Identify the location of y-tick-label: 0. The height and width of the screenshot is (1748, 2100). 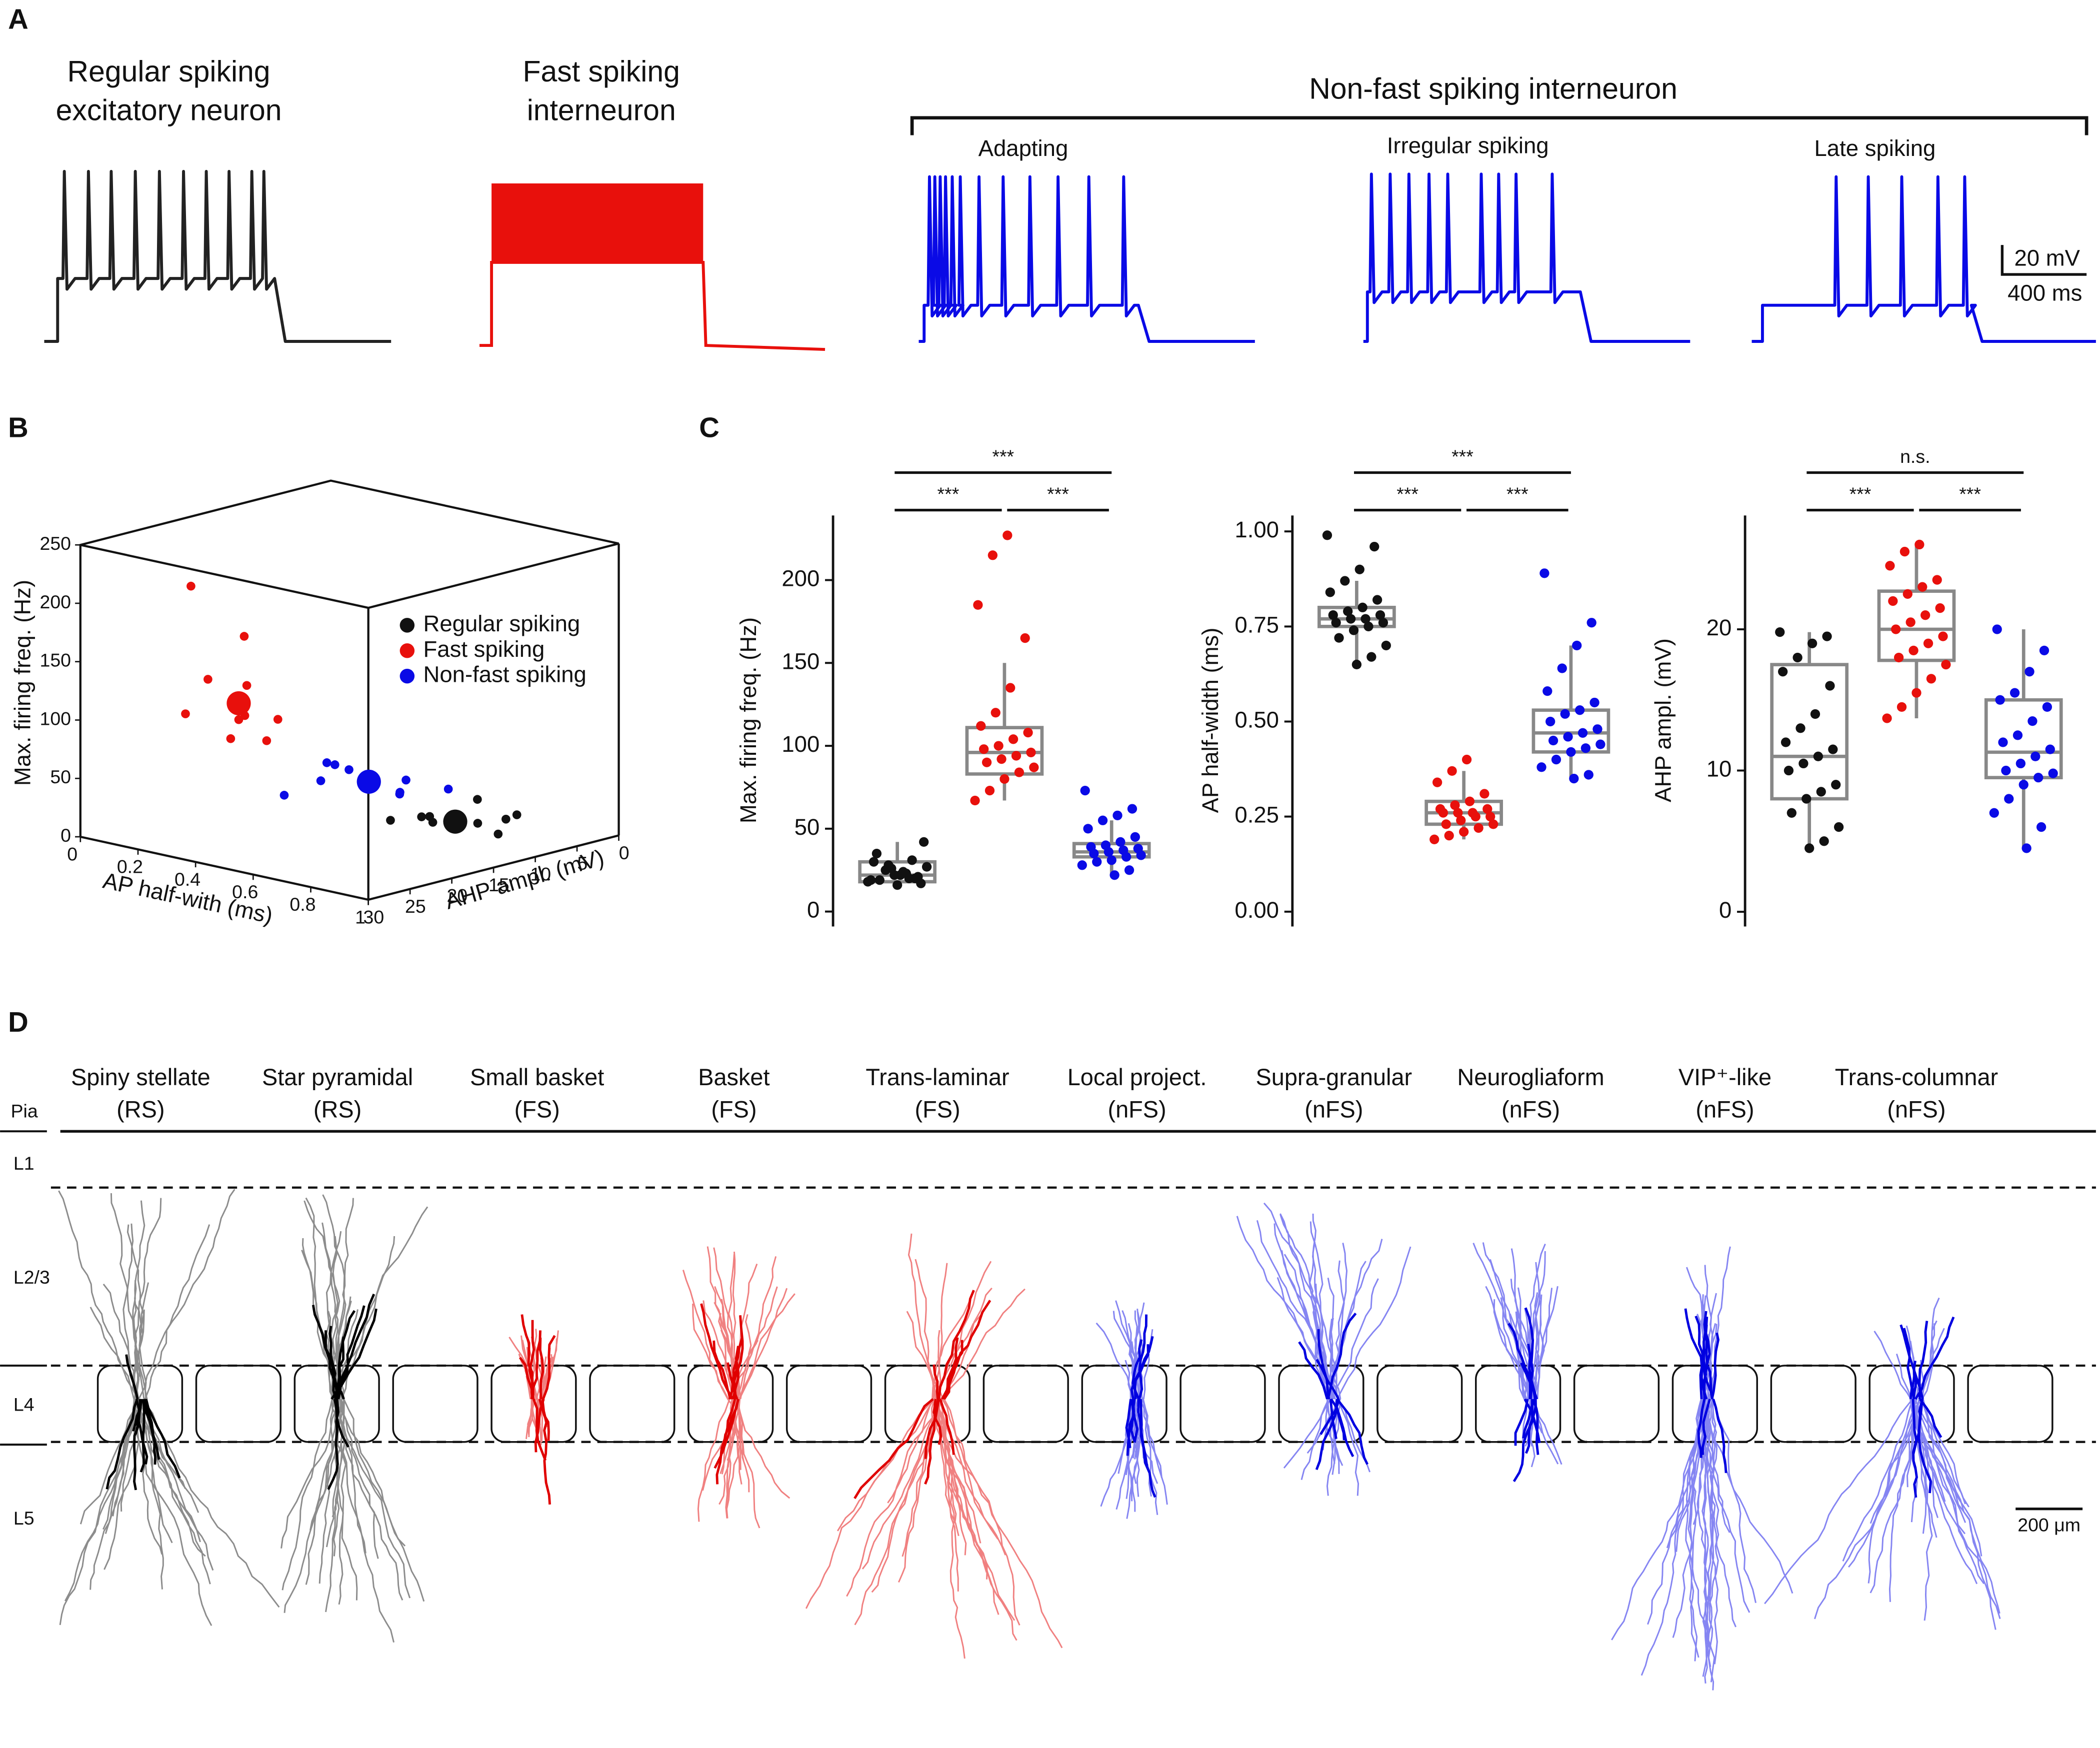
(1725, 910).